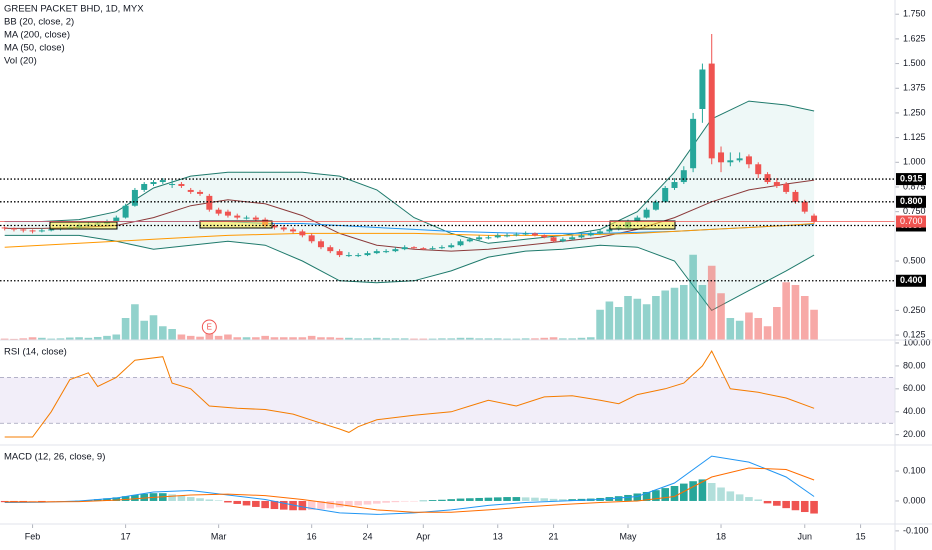  Describe the element at coordinates (804, 536) in the screenshot. I see `x-tick-label: Jun` at that location.